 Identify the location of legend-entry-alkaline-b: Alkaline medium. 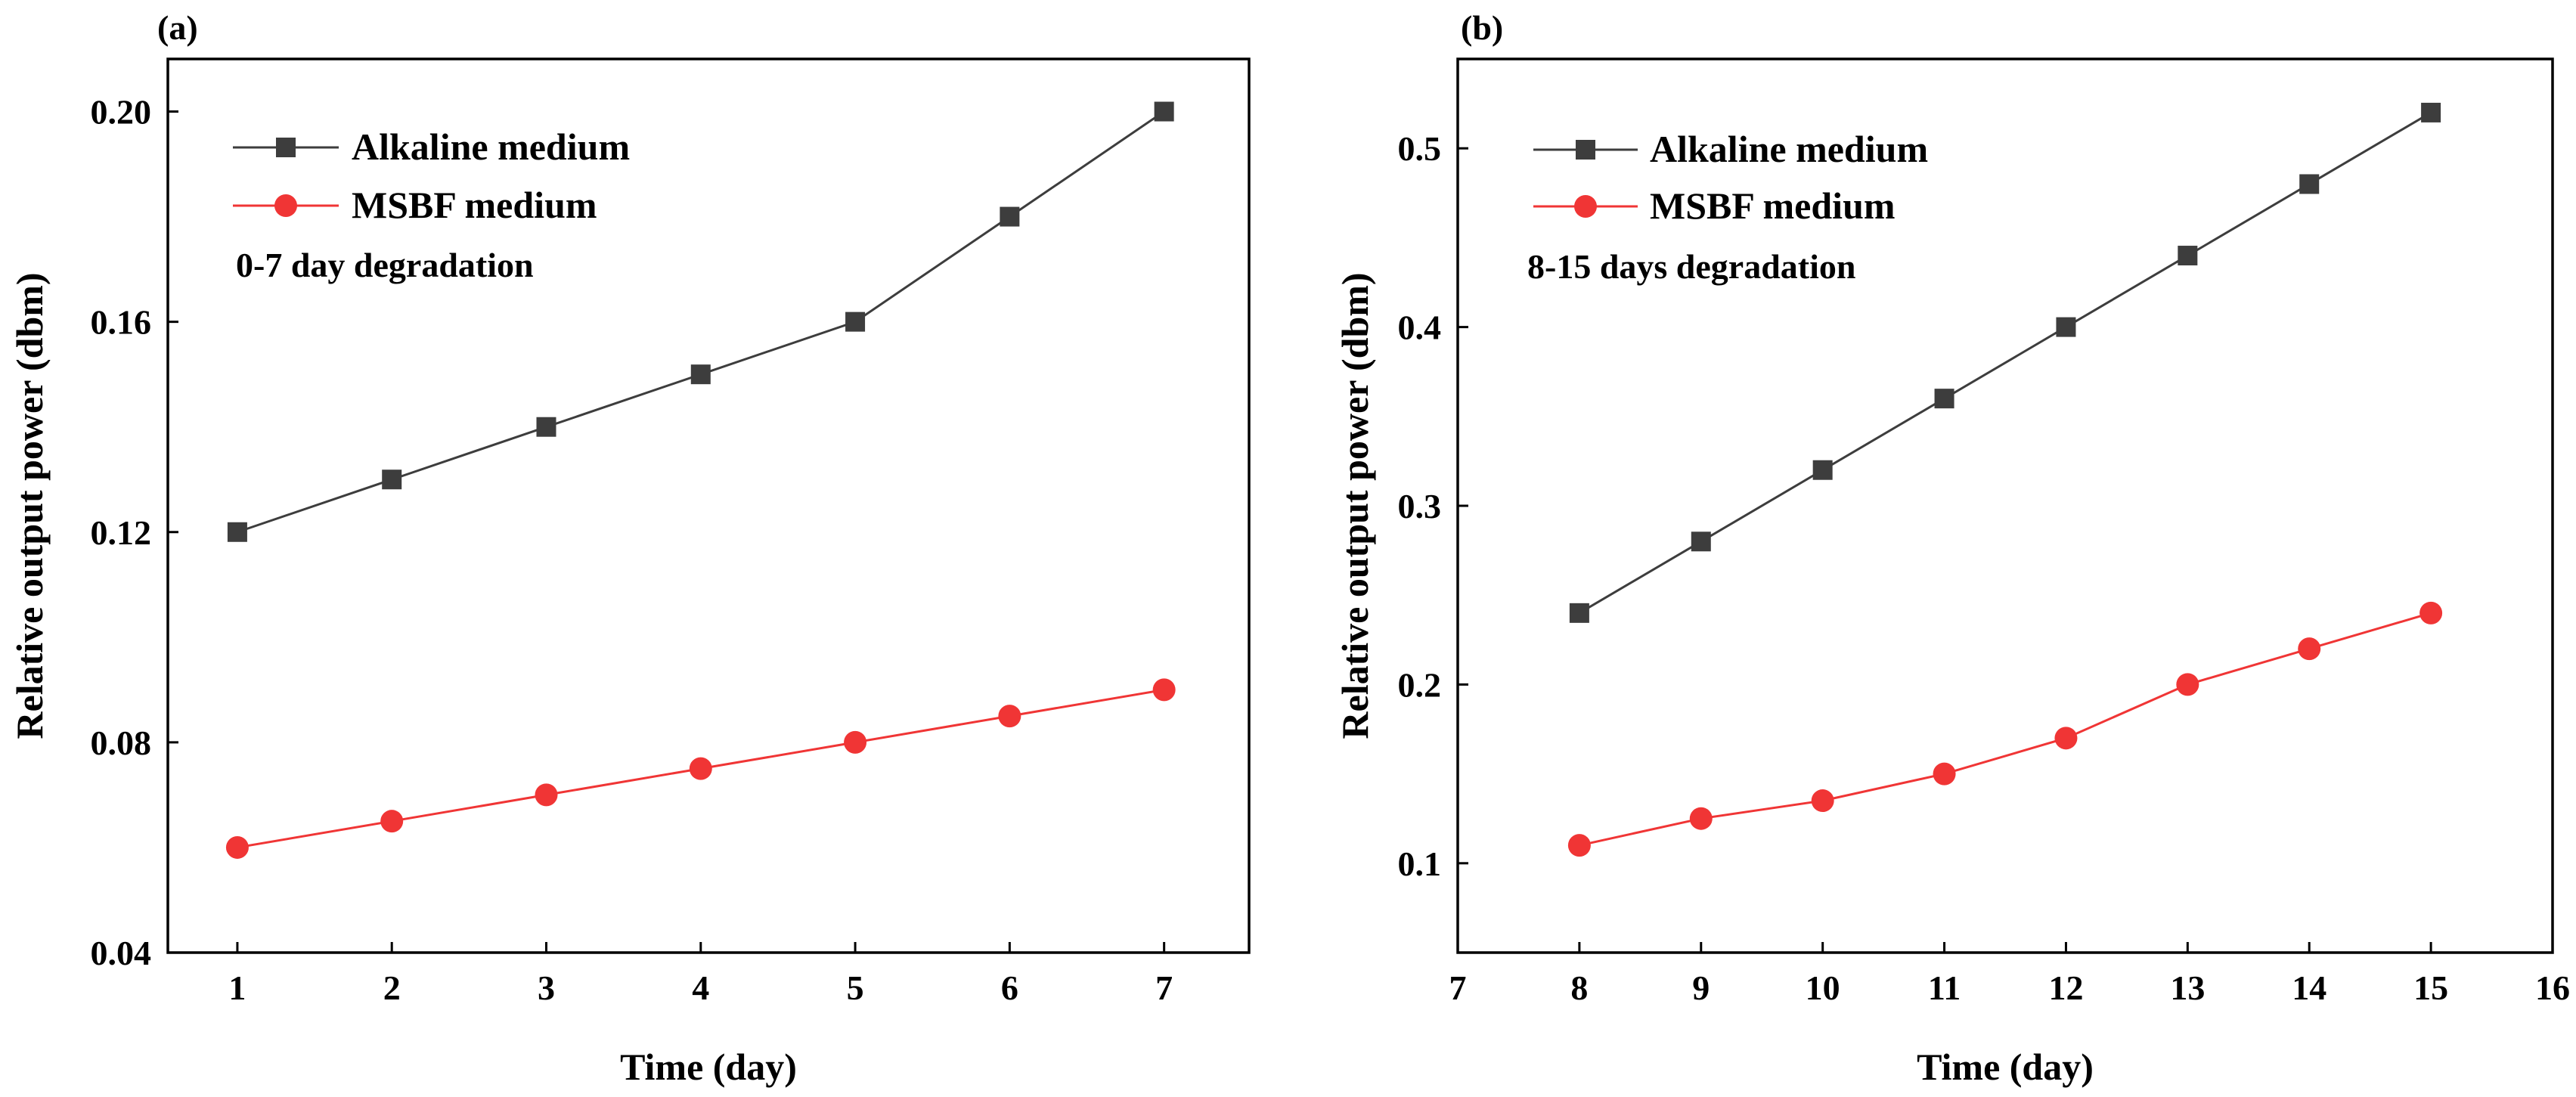
(1731, 149).